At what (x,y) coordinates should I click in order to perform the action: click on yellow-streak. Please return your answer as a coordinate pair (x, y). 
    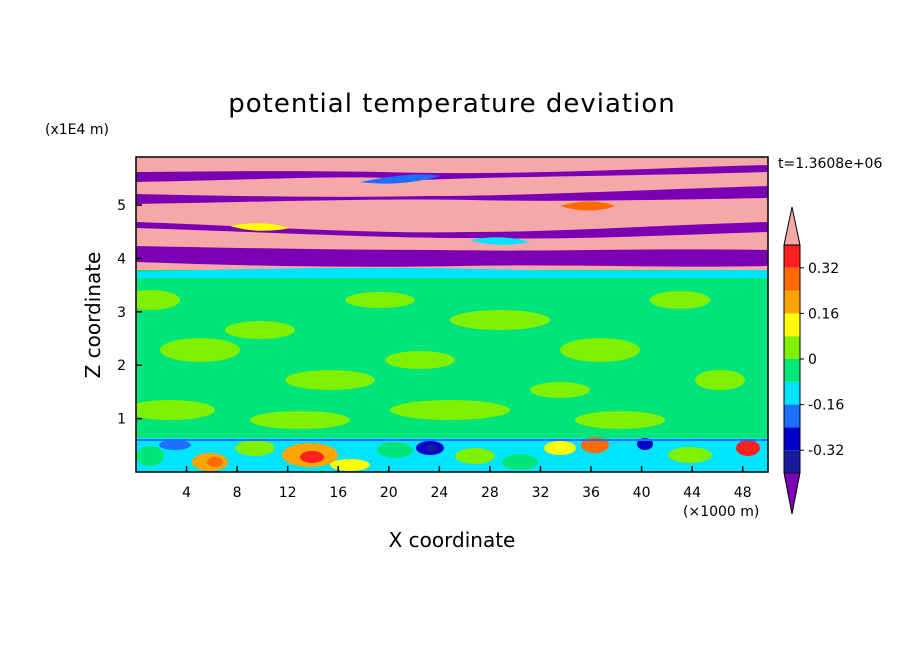
    Looking at the image, I should click on (260, 227).